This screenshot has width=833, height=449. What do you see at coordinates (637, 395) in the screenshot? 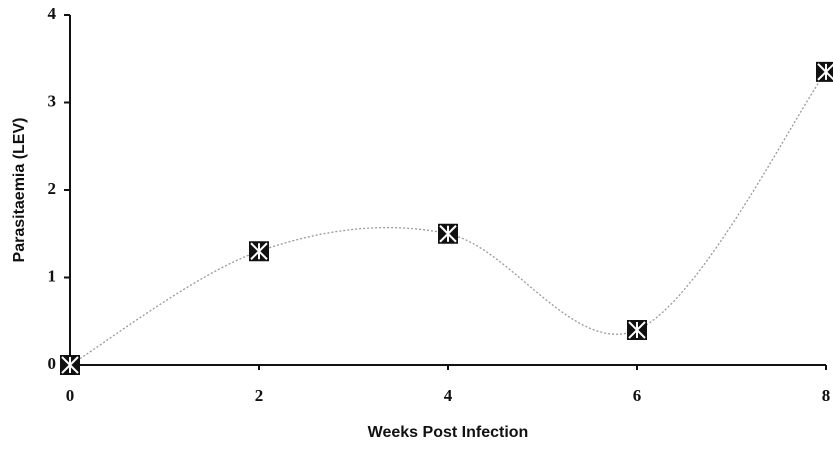
I see `x-tick-label: 6` at bounding box center [637, 395].